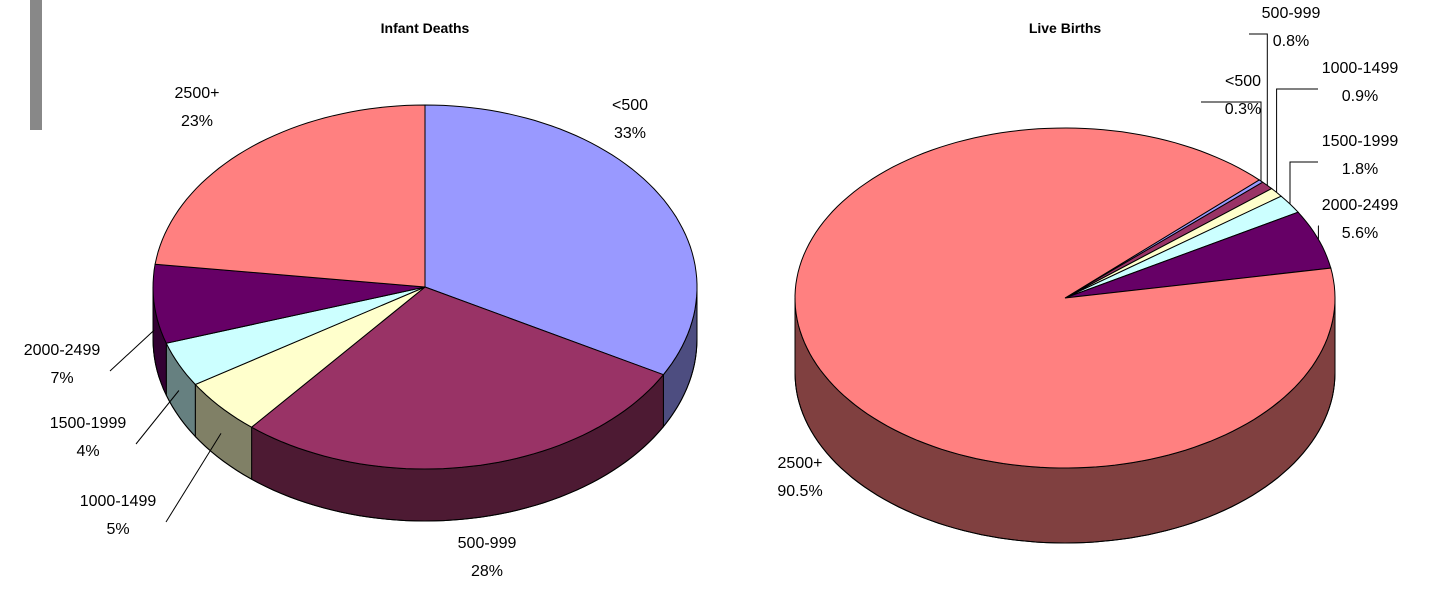 The image size is (1438, 593). I want to click on slice-value-label: 0.8%, so click(1291, 41).